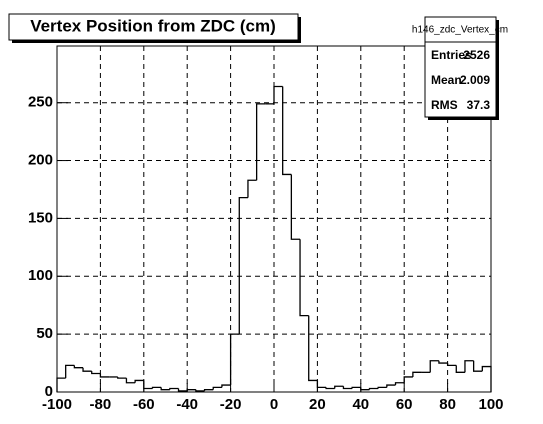 The width and height of the screenshot is (543, 424). What do you see at coordinates (57, 404) in the screenshot?
I see `x-tick-label: -100` at bounding box center [57, 404].